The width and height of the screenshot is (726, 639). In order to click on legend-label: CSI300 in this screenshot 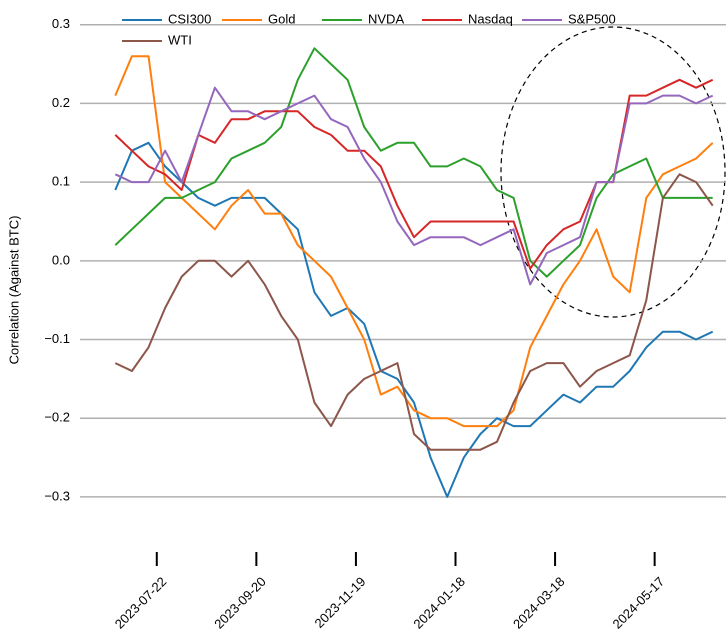, I will do `click(189, 18)`.